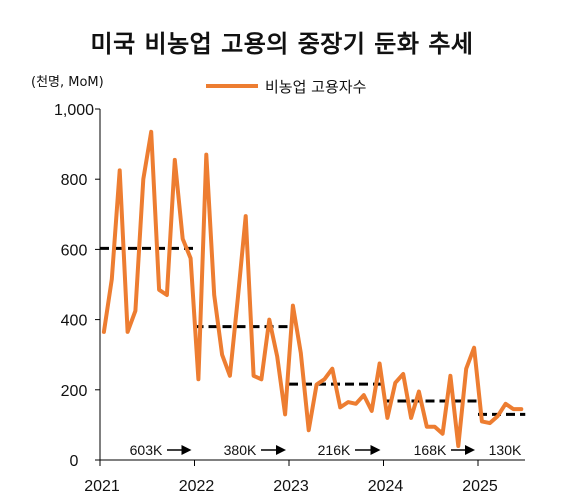 The width and height of the screenshot is (564, 500). I want to click on period-average-label: 130K, so click(505, 450).